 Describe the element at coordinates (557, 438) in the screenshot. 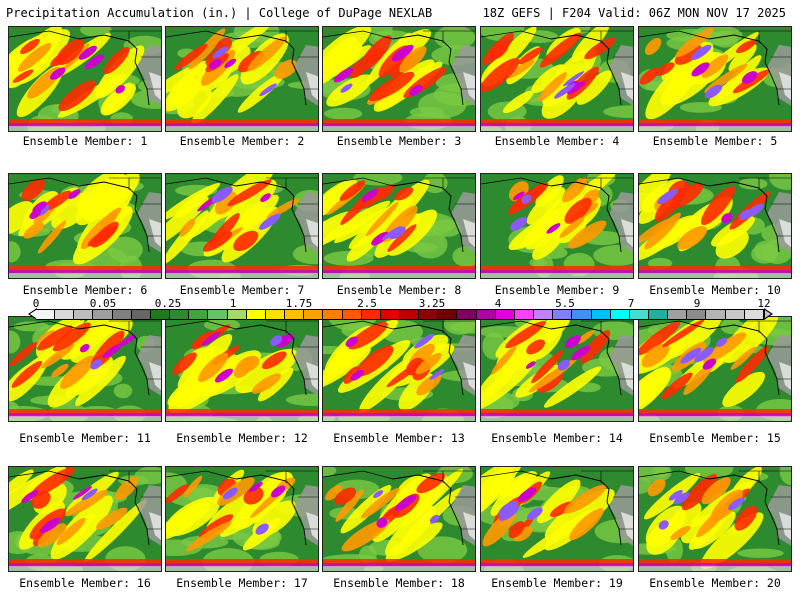

I see `ensemble-member-label: Ensemble Member: 14` at that location.